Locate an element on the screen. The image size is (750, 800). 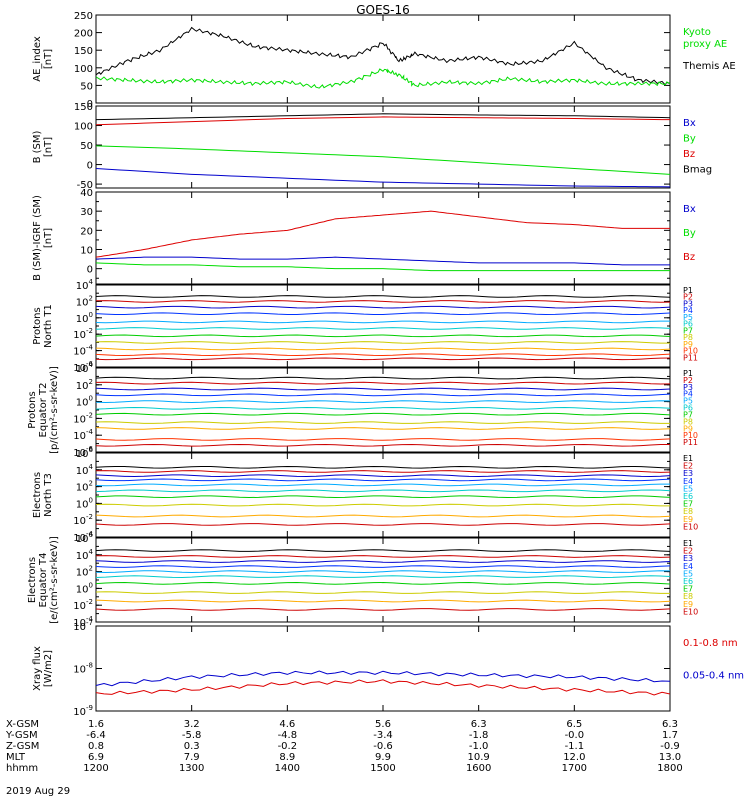
ytick-label: 10⁶ is located at coordinates (85, 538).